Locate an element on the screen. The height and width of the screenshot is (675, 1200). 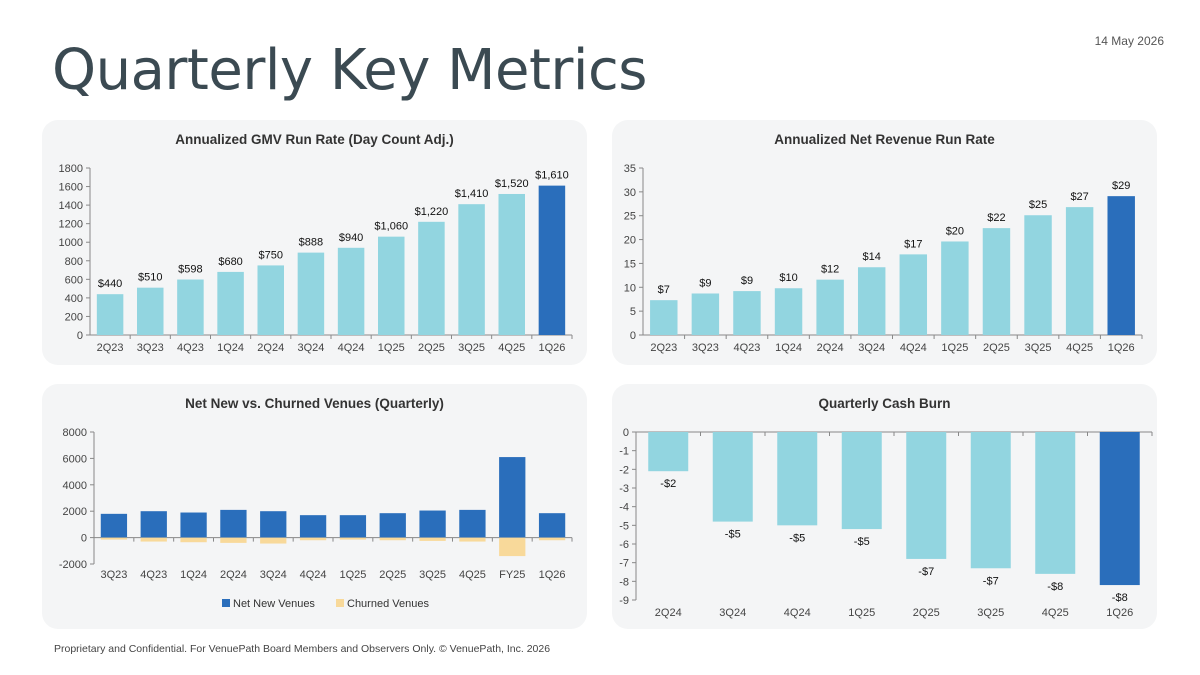
y-tick-label: -4 is located at coordinates (624, 508).